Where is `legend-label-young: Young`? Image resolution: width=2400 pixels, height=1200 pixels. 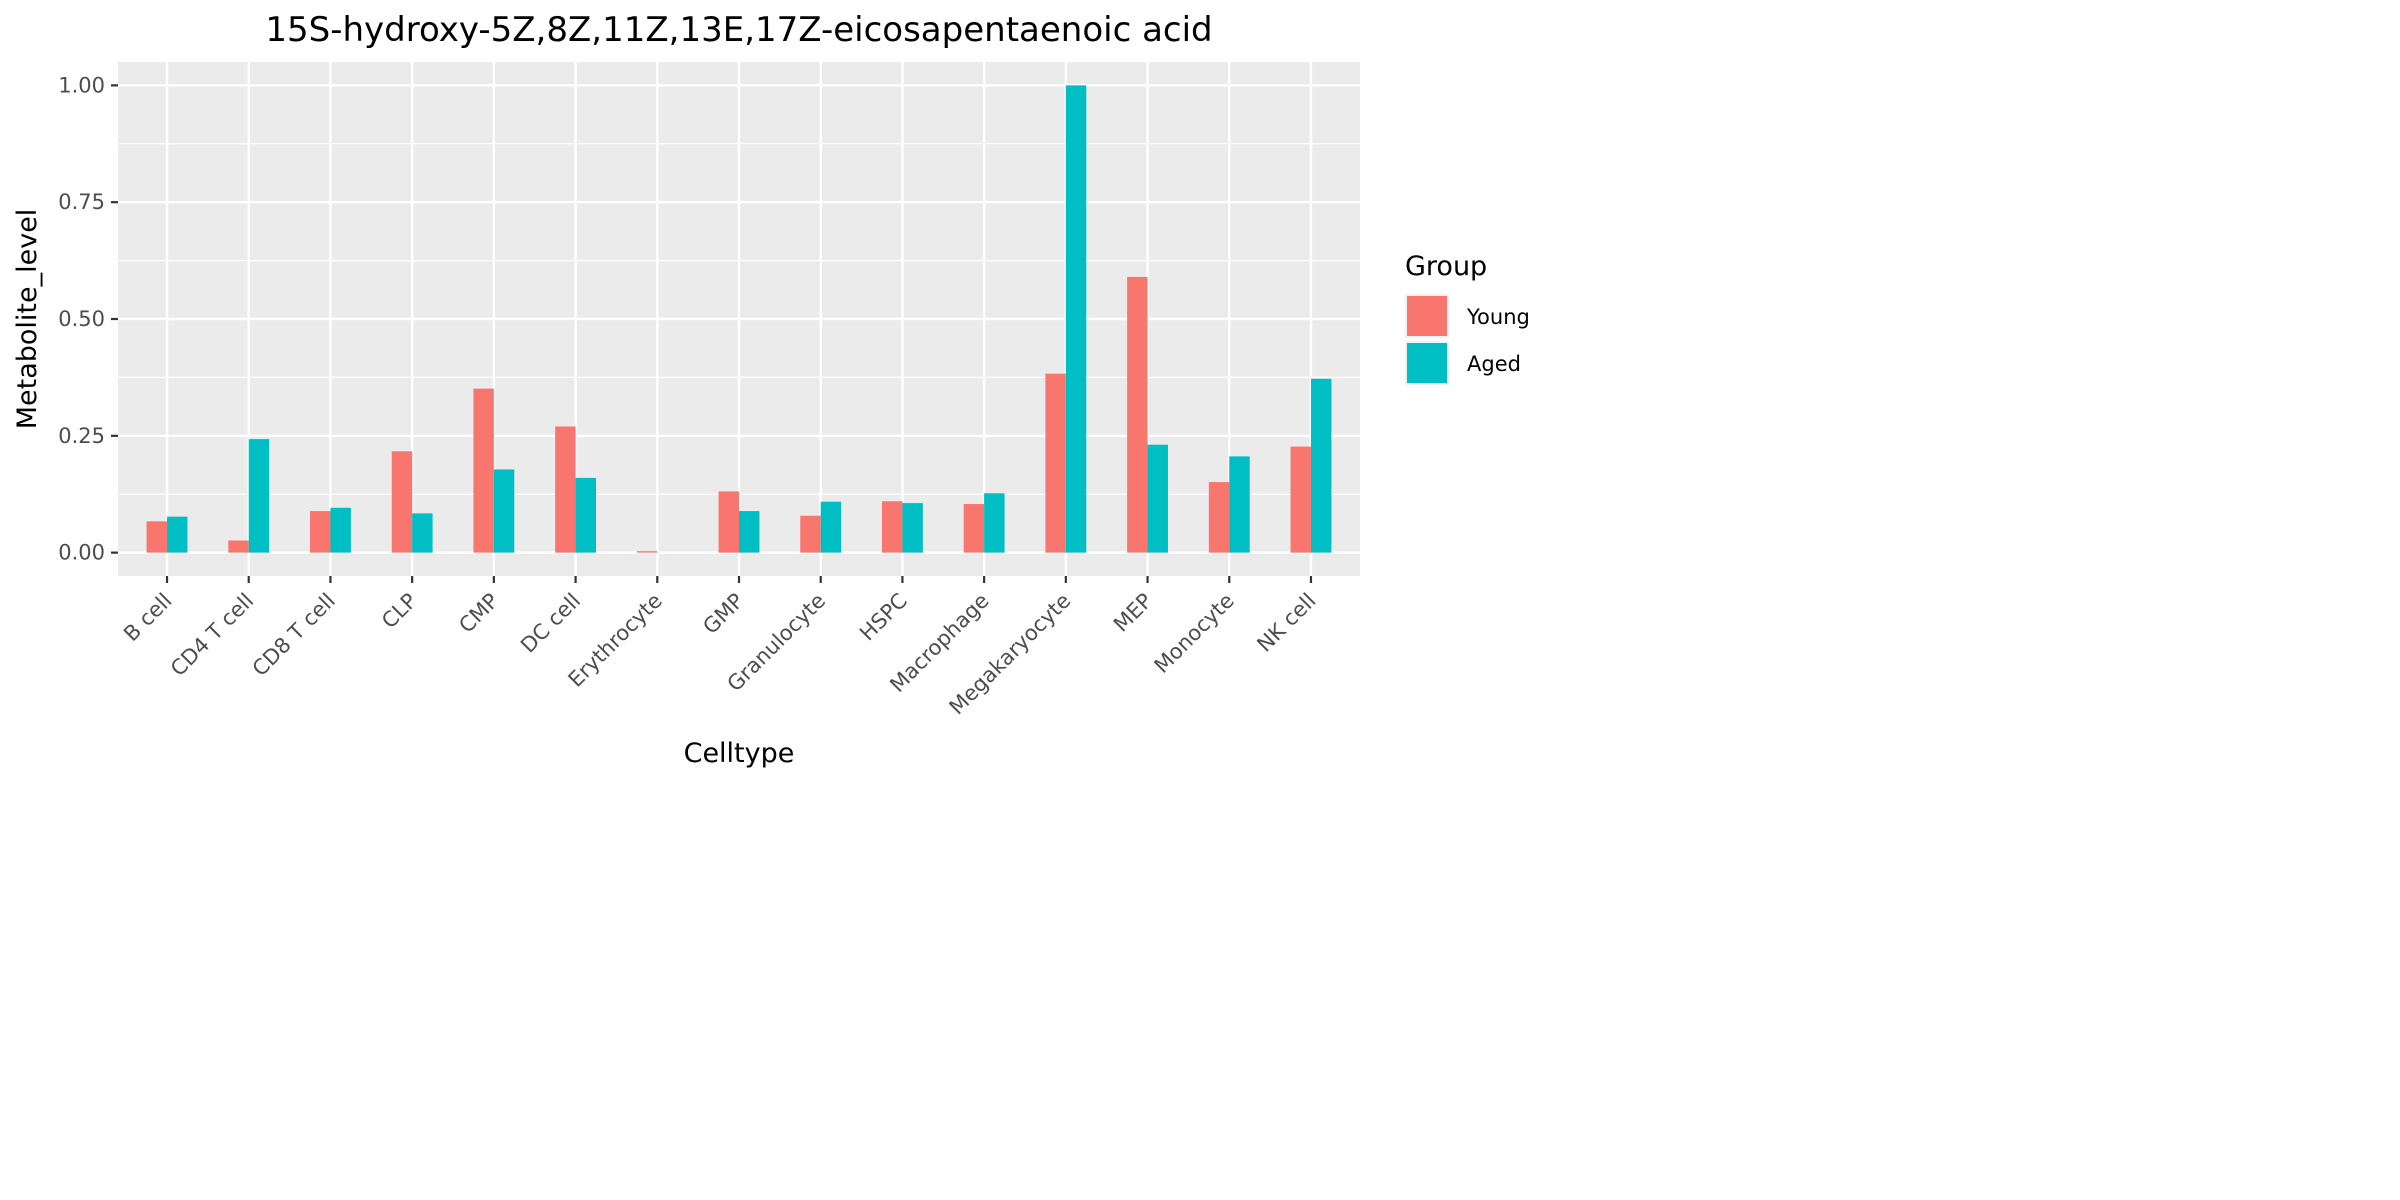
legend-label-young: Young is located at coordinates (1498, 317).